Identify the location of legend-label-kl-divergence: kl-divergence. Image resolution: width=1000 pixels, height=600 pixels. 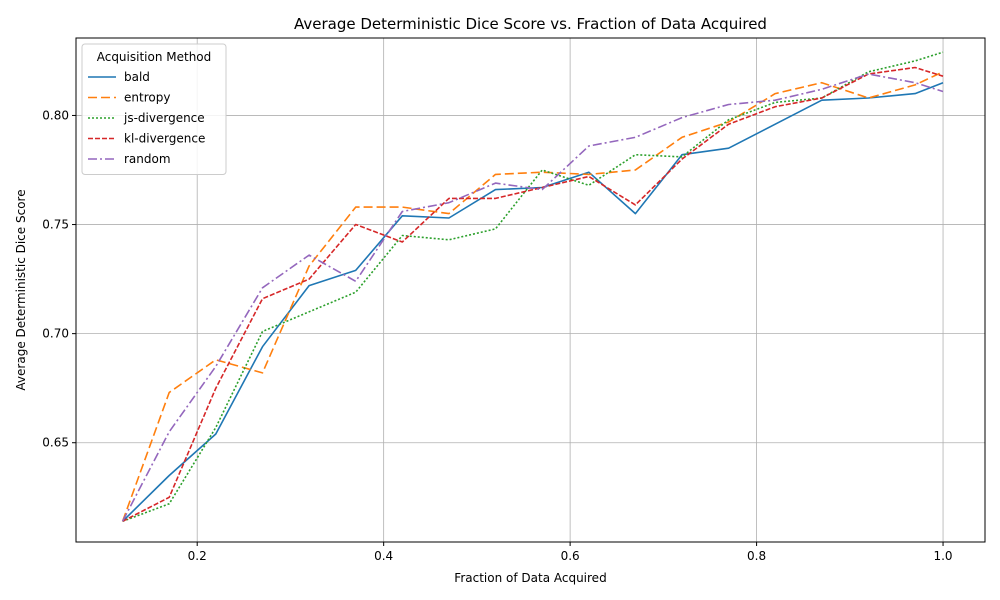
(164, 139).